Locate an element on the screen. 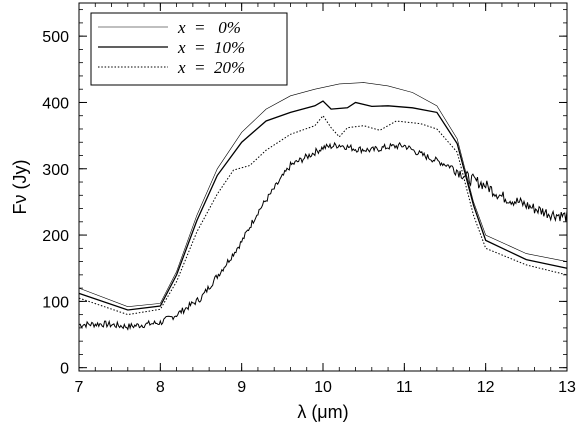  legend: x = 0%x = 10%x = 20% is located at coordinates (189, 49).